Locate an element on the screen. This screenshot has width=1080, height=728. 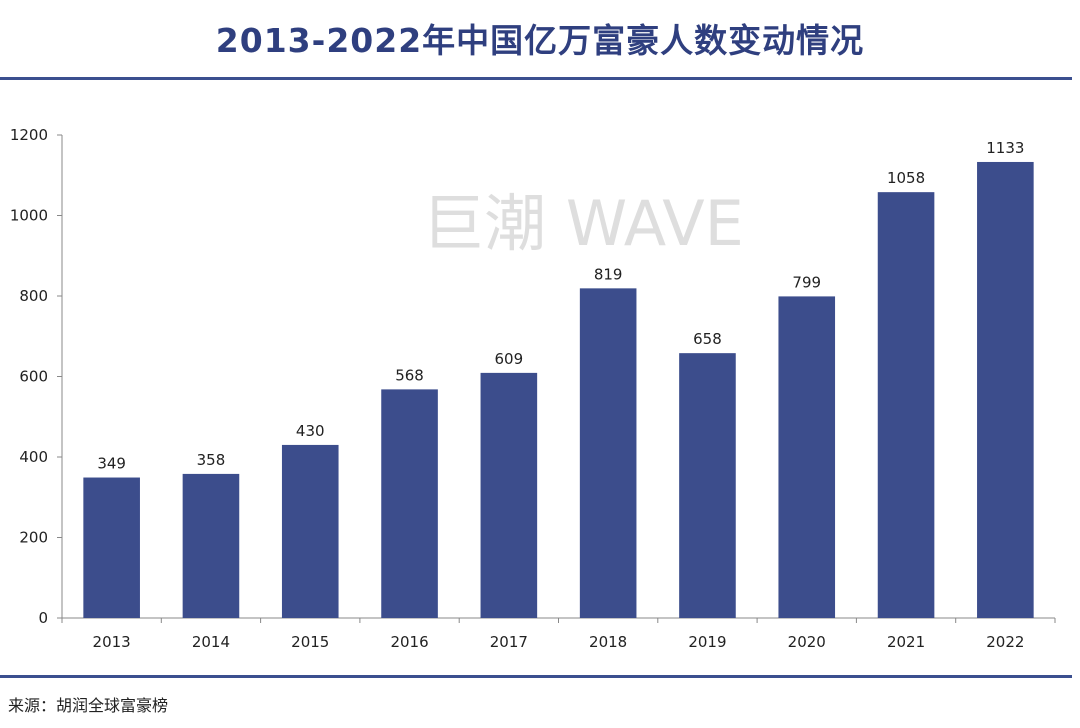
x-tick-label-2020: 2020 is located at coordinates (807, 642).